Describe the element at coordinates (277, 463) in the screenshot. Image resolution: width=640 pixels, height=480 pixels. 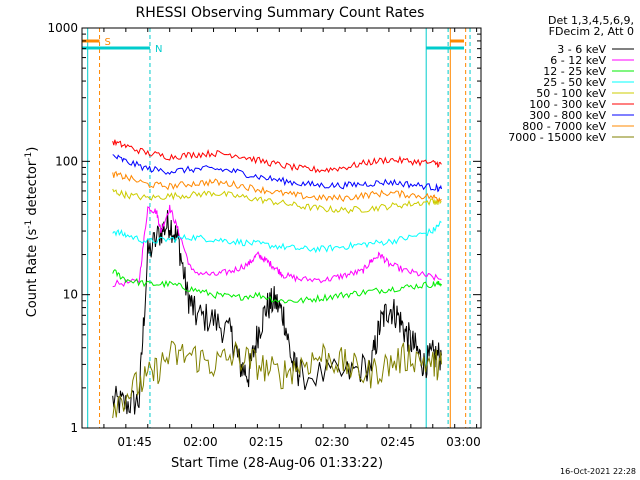
I see `x-axis-title: Start Time (28-Aug-06 01:33:22)` at that location.